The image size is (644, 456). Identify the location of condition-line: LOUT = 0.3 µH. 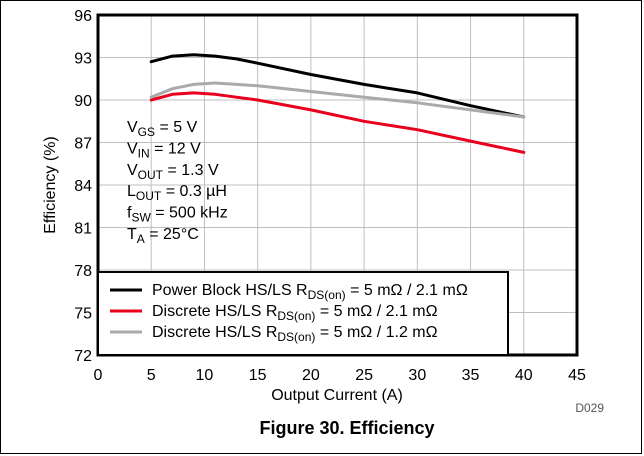
(177, 193).